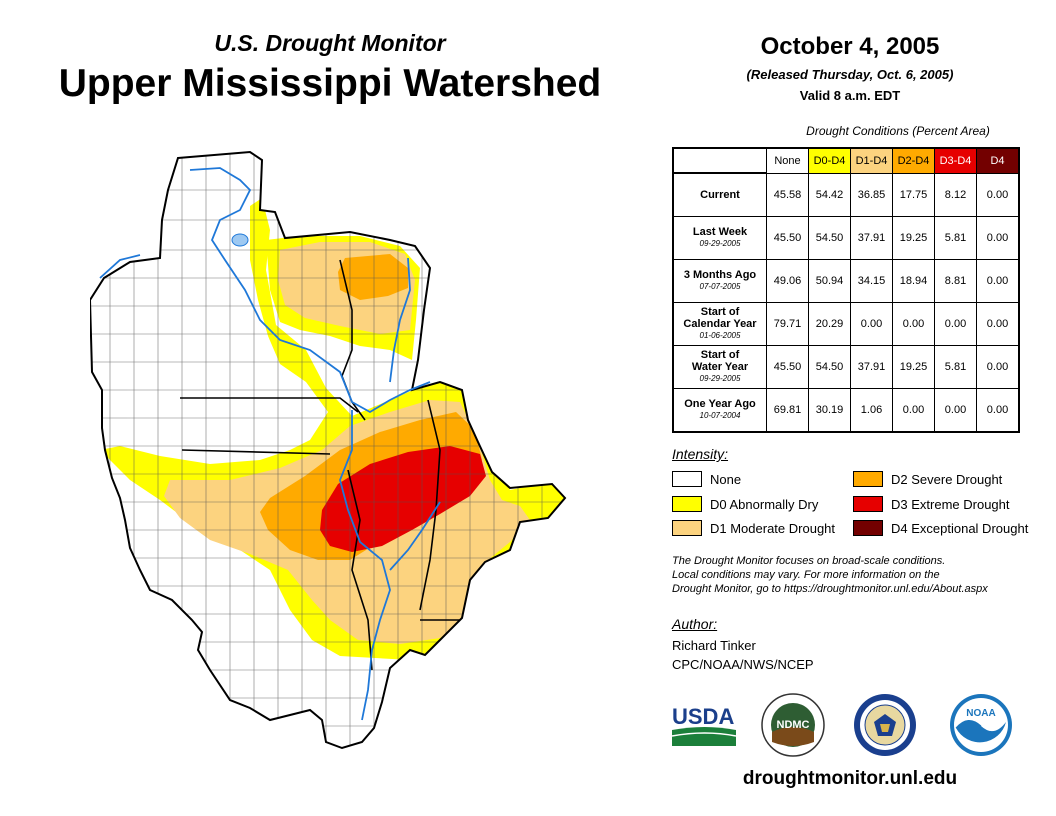 The height and width of the screenshot is (816, 1056). Describe the element at coordinates (850, 74) in the screenshot. I see `release-date: (Released Thursday, Oct. 6, 2005)` at that location.